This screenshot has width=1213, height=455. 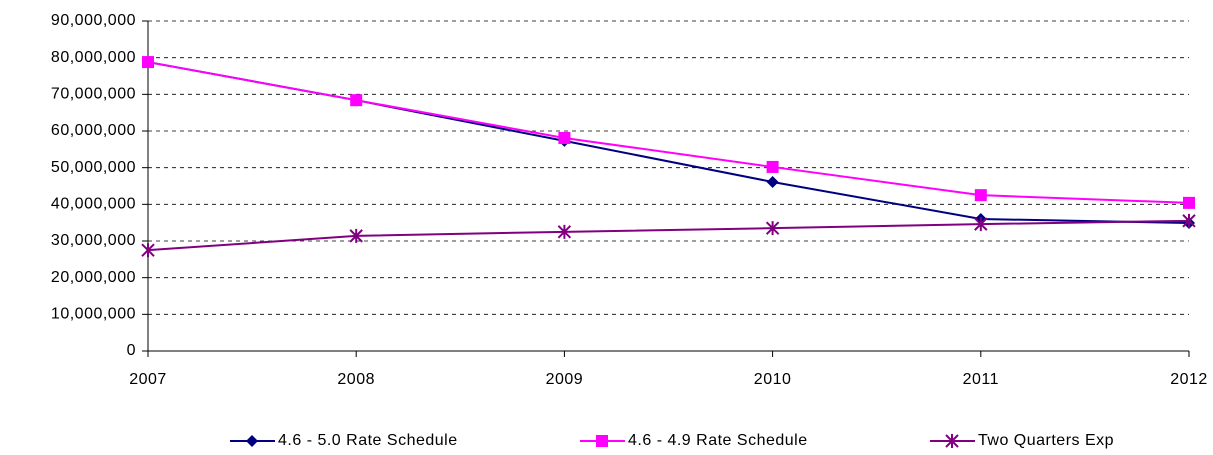 What do you see at coordinates (668, 235) in the screenshot?
I see `series-line` at bounding box center [668, 235].